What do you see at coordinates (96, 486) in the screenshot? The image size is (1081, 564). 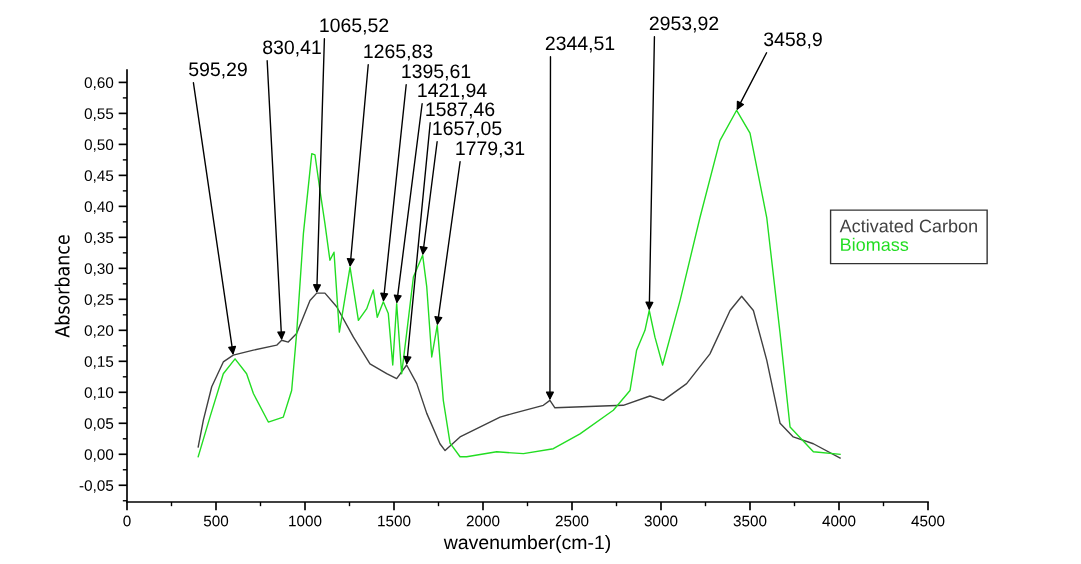 I see `y-tick-label: -0,05` at bounding box center [96, 486].